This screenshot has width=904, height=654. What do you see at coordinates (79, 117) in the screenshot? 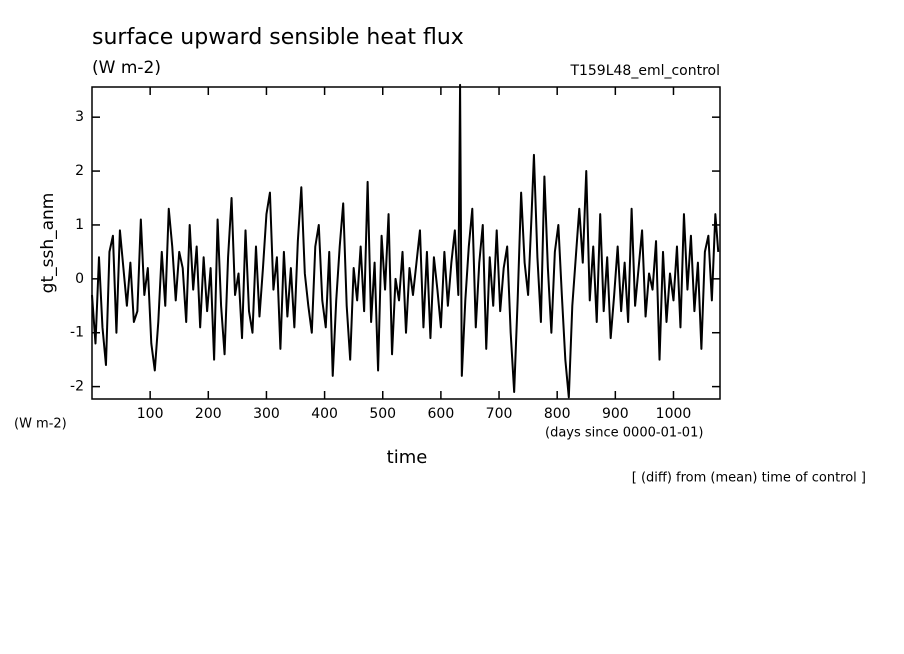
I see `y-tick-label: 3` at bounding box center [79, 117].